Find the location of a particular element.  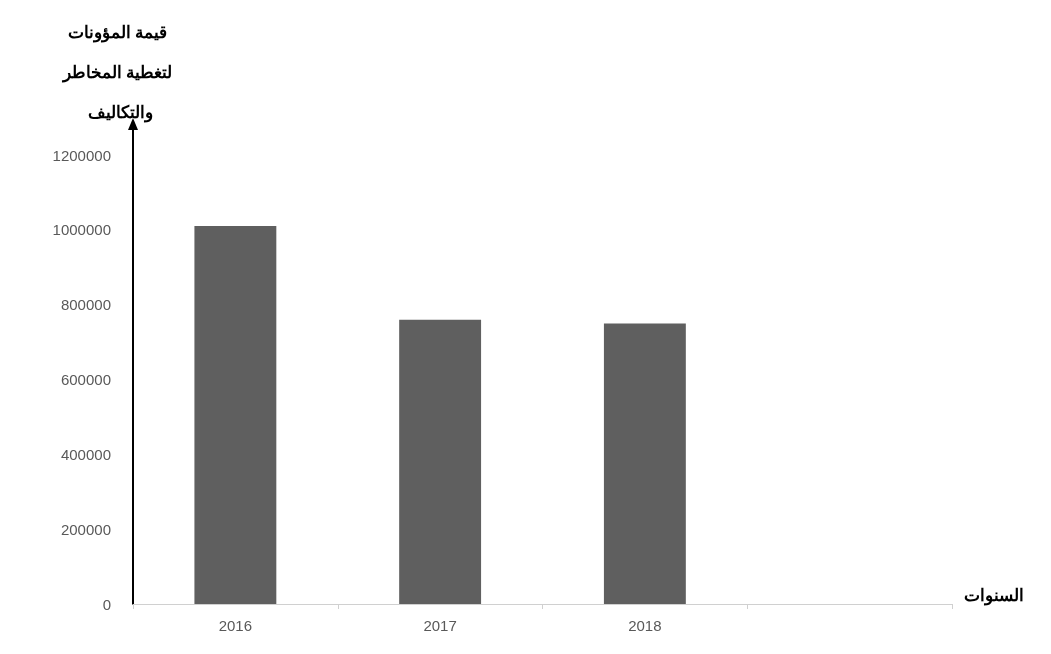

x-tick-label: 2017 is located at coordinates (440, 625).